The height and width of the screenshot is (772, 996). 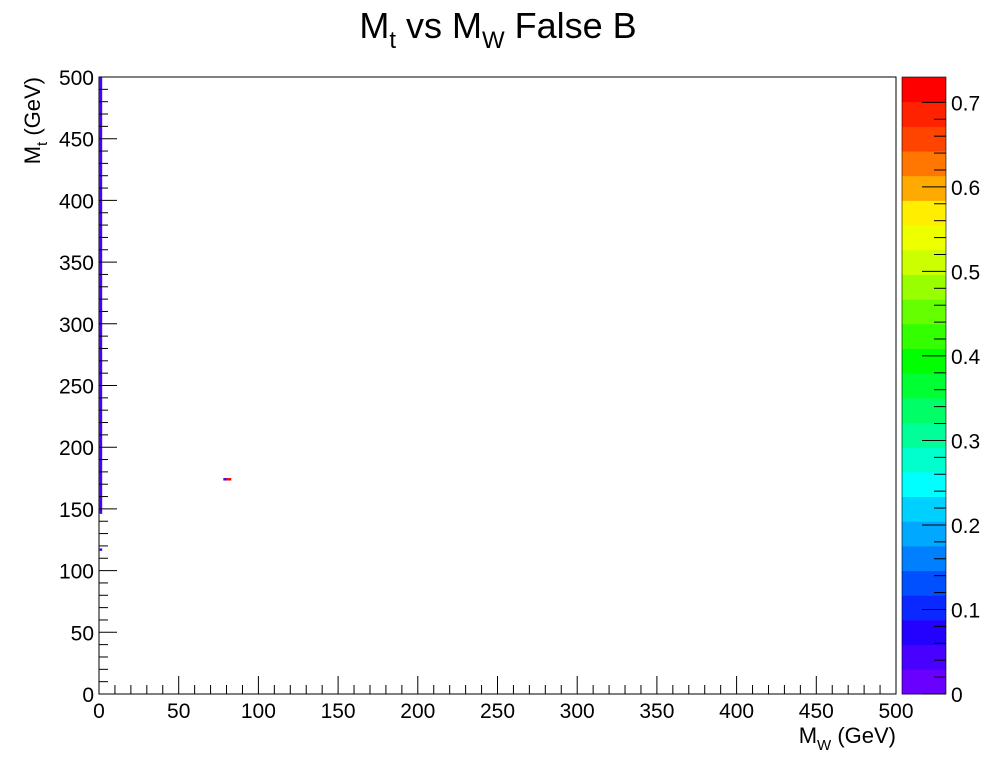 I want to click on colorbar-axis: 0 0.1 0.2 0.3 0.4 0.5 0.6 0.7, so click(x=951, y=399).